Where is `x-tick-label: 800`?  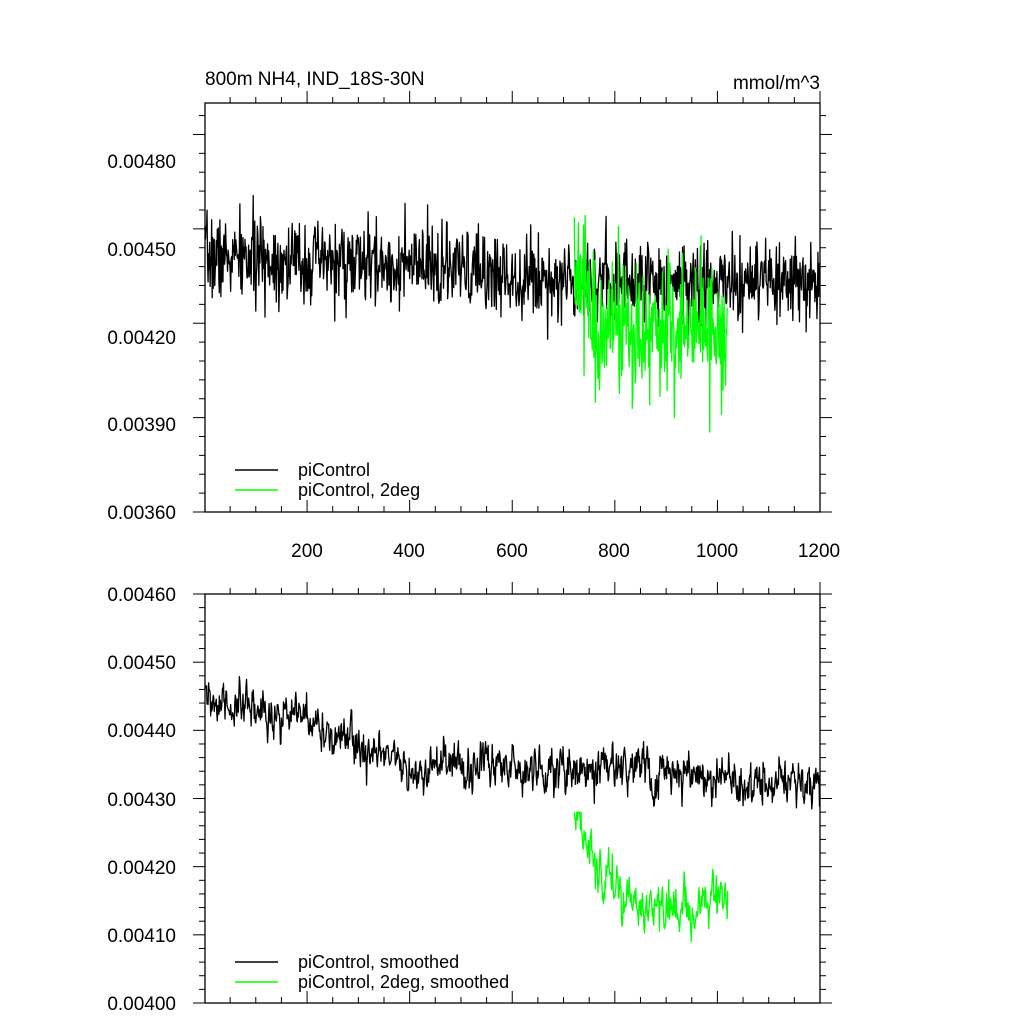 x-tick-label: 800 is located at coordinates (614, 551).